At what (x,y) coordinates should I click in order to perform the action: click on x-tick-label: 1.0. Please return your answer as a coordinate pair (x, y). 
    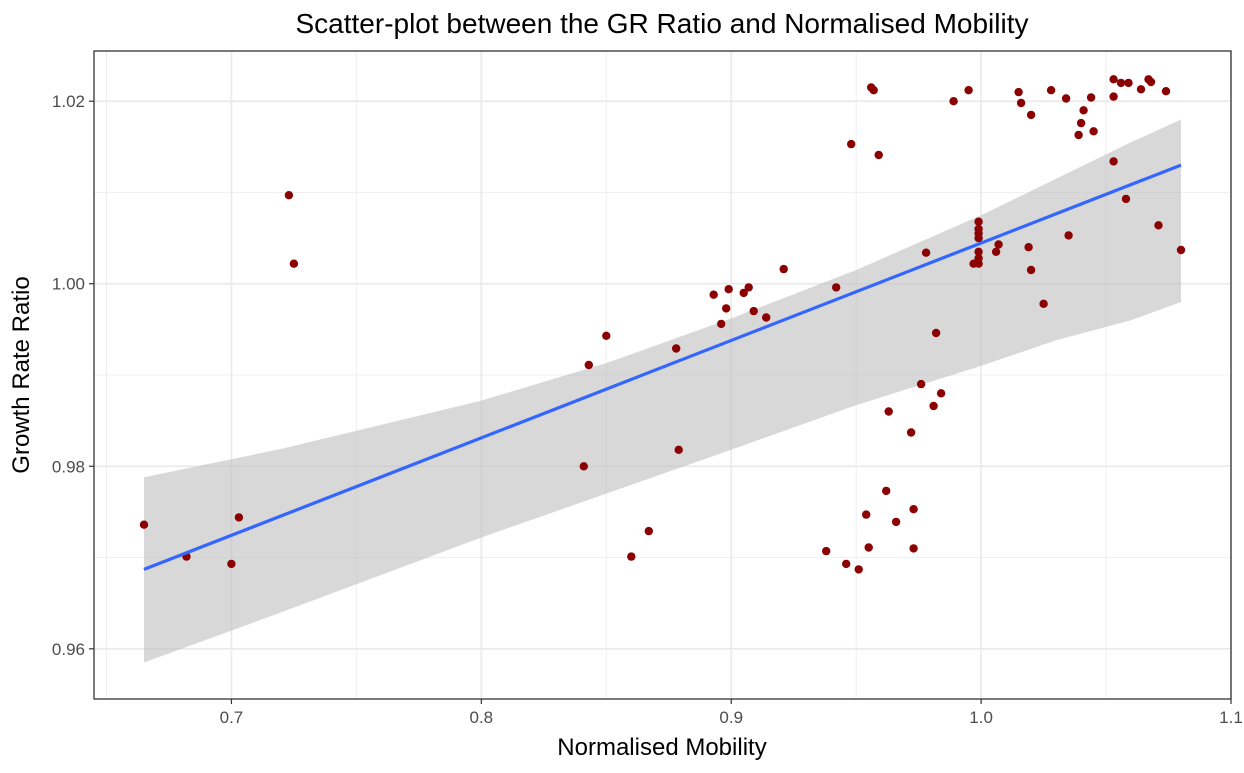
    Looking at the image, I should click on (981, 717).